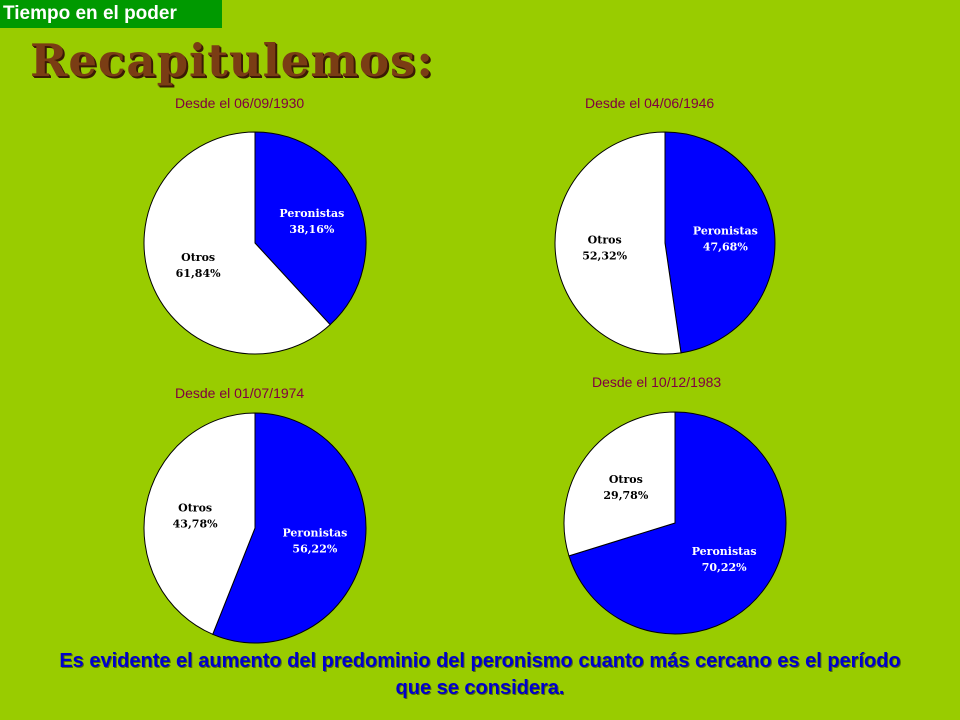 The height and width of the screenshot is (720, 960). What do you see at coordinates (198, 273) in the screenshot?
I see `slice-value-label: 61,84%` at bounding box center [198, 273].